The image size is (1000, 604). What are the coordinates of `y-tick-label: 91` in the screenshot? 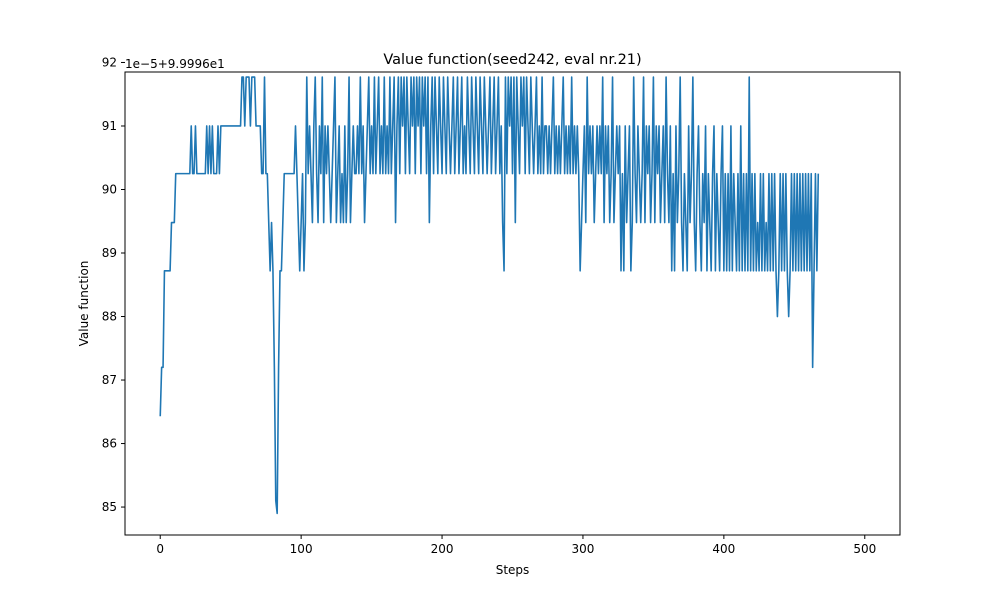 It's located at (109, 126).